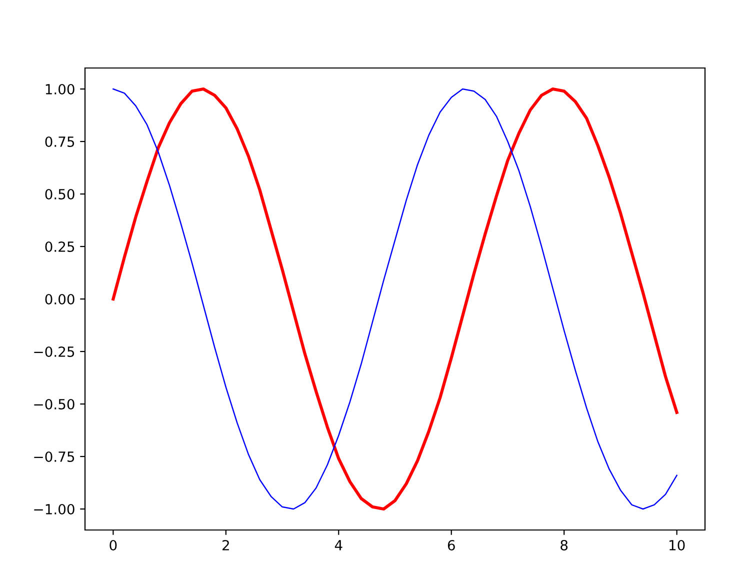  I want to click on y-tick-label: 1.00, so click(60, 89).